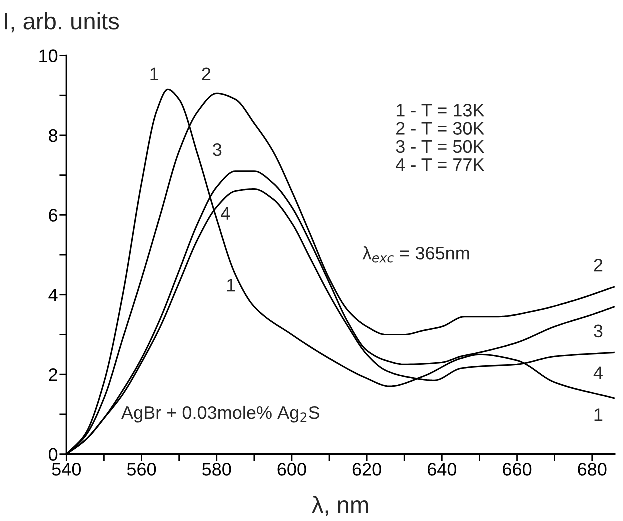  I want to click on y-tick-label: 8, so click(53, 135).